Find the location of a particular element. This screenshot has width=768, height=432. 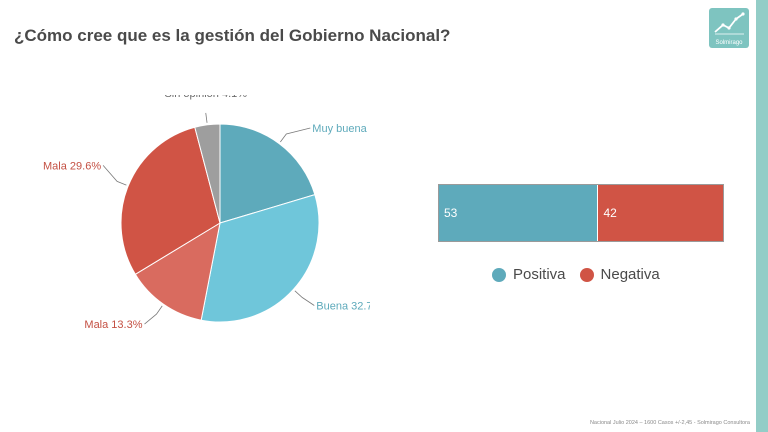

legend-item-positiva: Positiva is located at coordinates (529, 274).